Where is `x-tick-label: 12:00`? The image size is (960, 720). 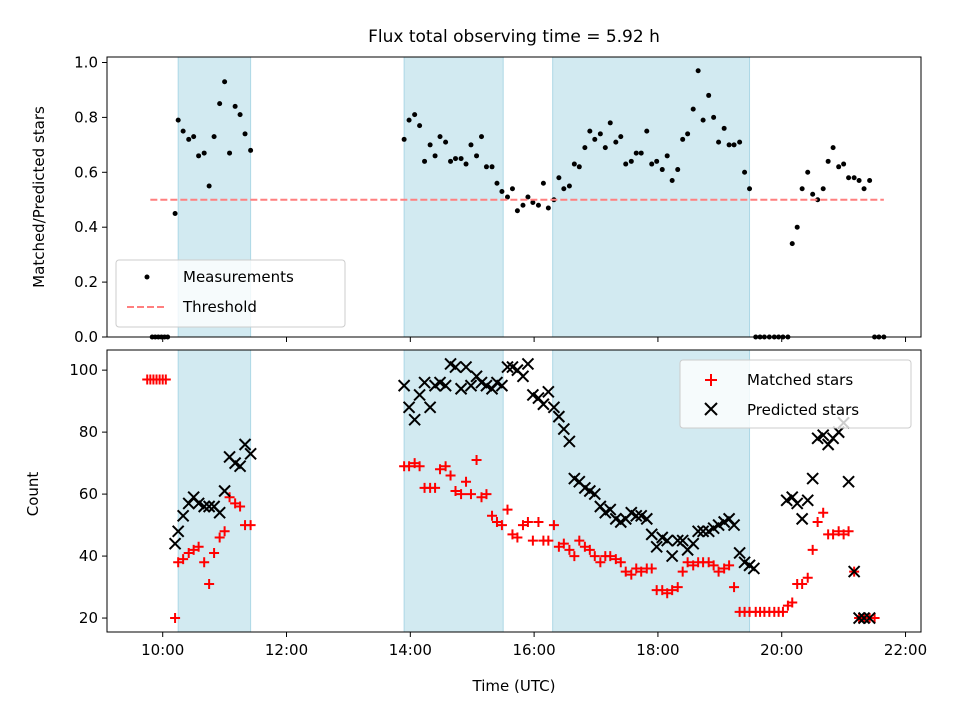 x-tick-label: 12:00 is located at coordinates (286, 650).